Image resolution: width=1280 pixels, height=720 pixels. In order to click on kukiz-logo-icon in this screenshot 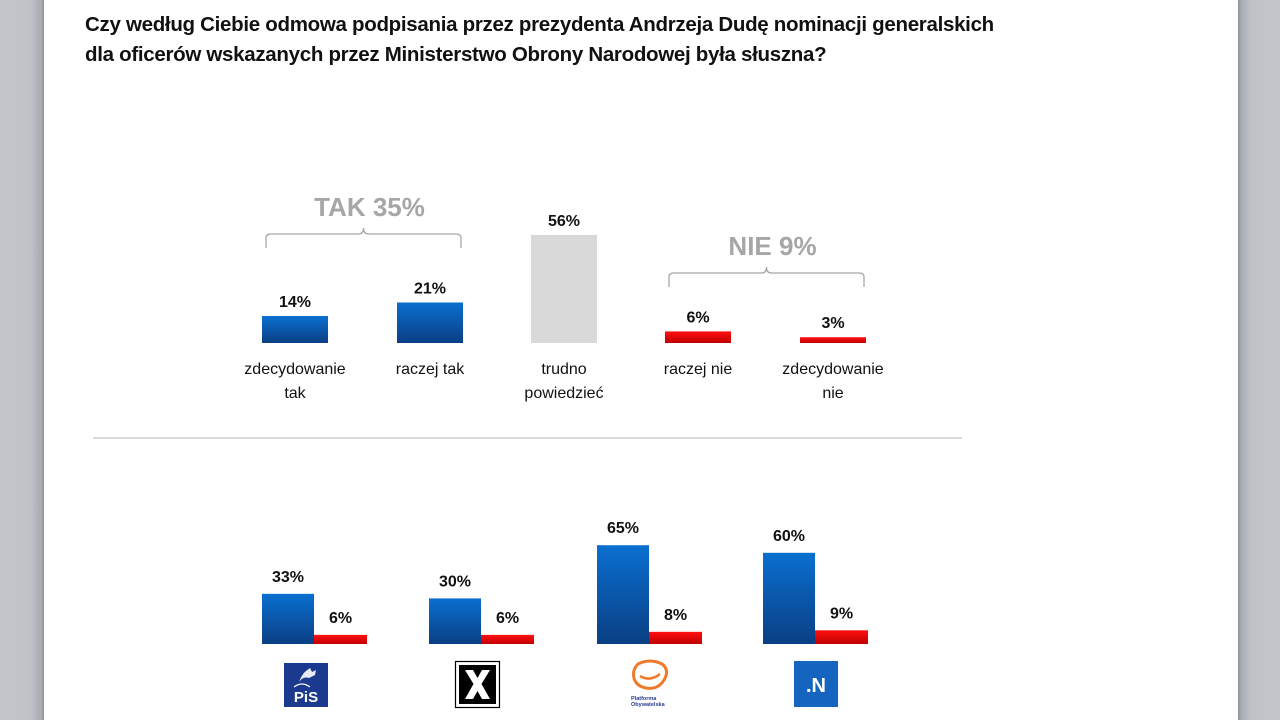, I will do `click(477, 684)`.